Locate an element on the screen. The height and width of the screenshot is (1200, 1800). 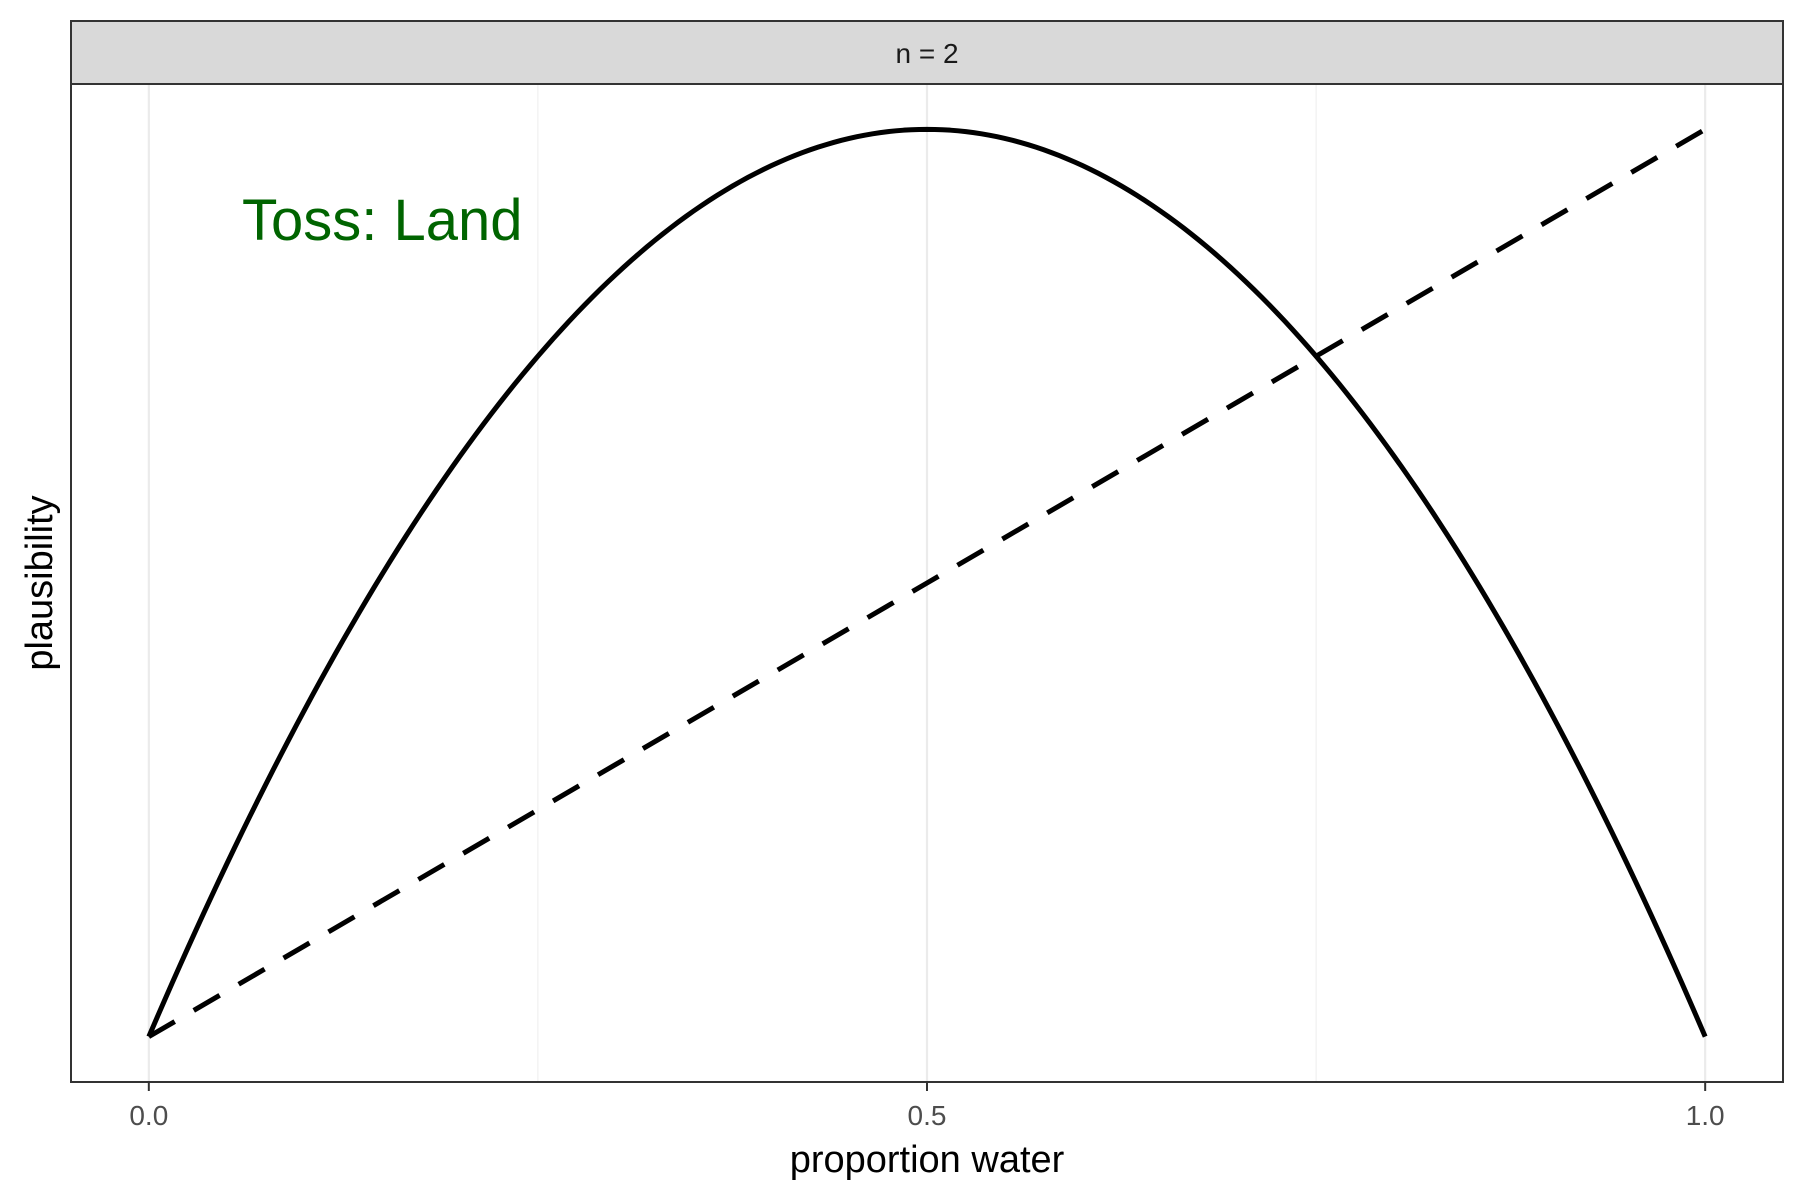
facet-strip-label: n = 2 is located at coordinates (926, 53).